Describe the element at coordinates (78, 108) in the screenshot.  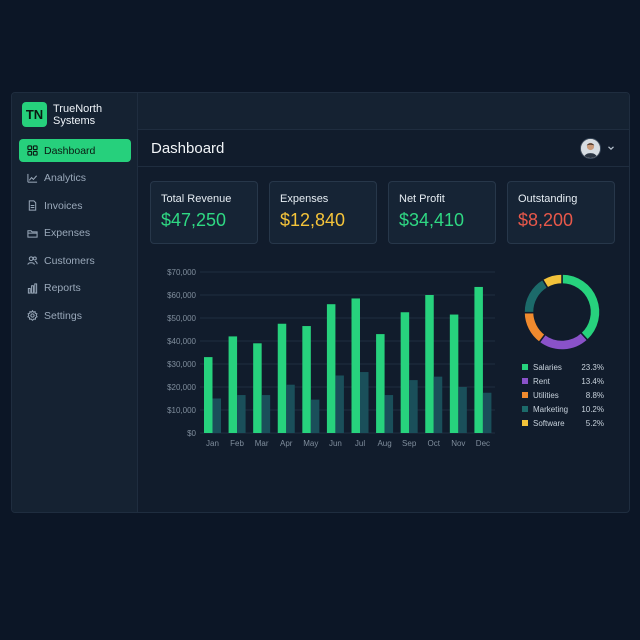
I see `brand-name-line1: TrueNorth` at that location.